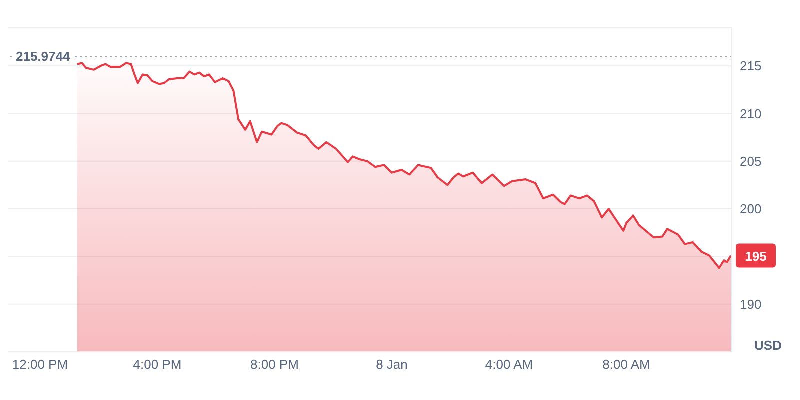 The height and width of the screenshot is (400, 800). I want to click on ref-line-label: 215.9744, so click(43, 56).